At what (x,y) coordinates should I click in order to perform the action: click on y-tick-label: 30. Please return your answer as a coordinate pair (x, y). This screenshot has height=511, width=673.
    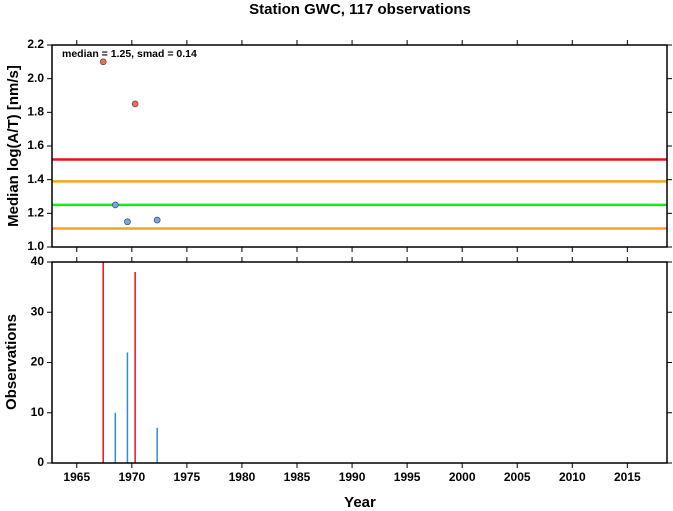
    Looking at the image, I should click on (38, 311).